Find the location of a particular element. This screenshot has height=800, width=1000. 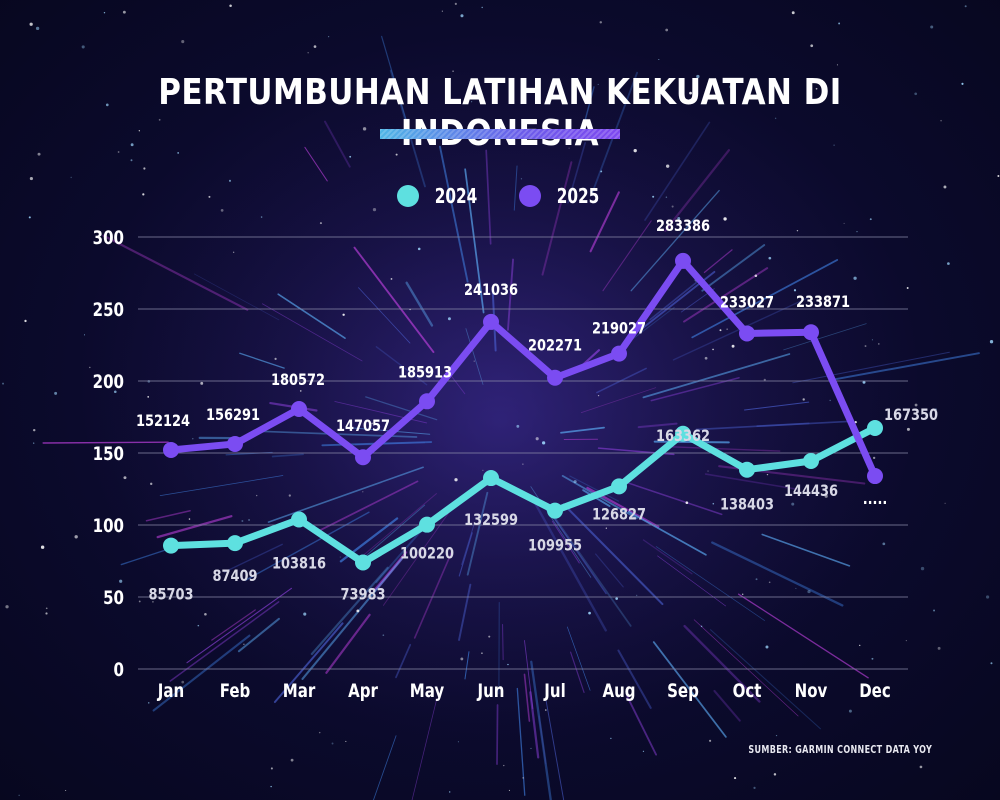

data-label-2024: 109955 is located at coordinates (555, 545).